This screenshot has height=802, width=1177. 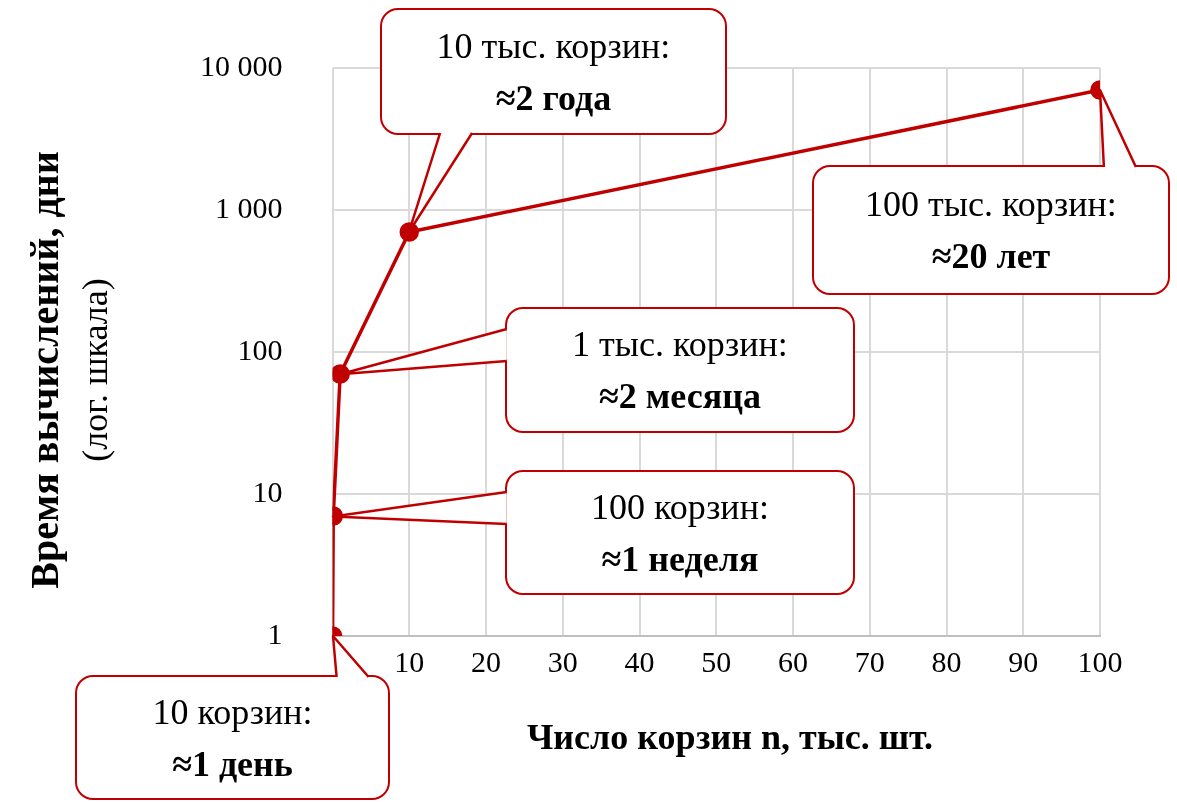 I want to click on x-tick-label: 70, so click(x=869, y=661).